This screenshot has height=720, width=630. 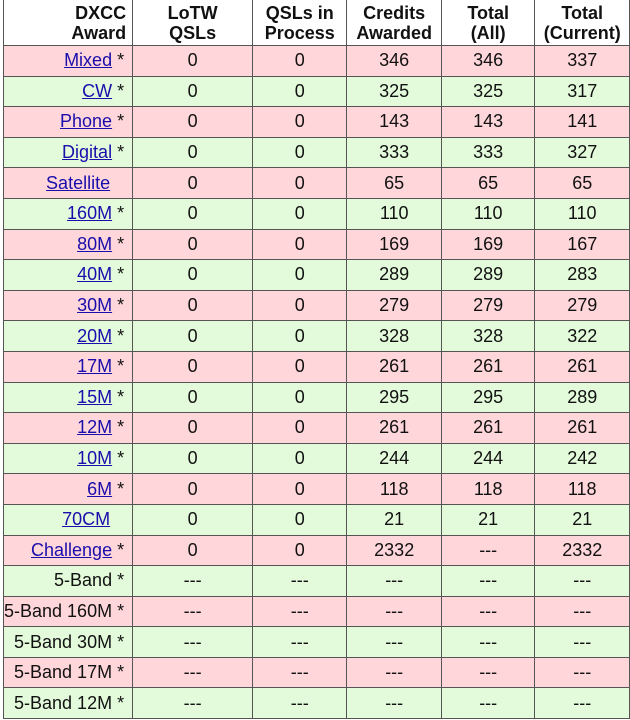 What do you see at coordinates (488, 275) in the screenshot?
I see `cell-all: 289` at bounding box center [488, 275].